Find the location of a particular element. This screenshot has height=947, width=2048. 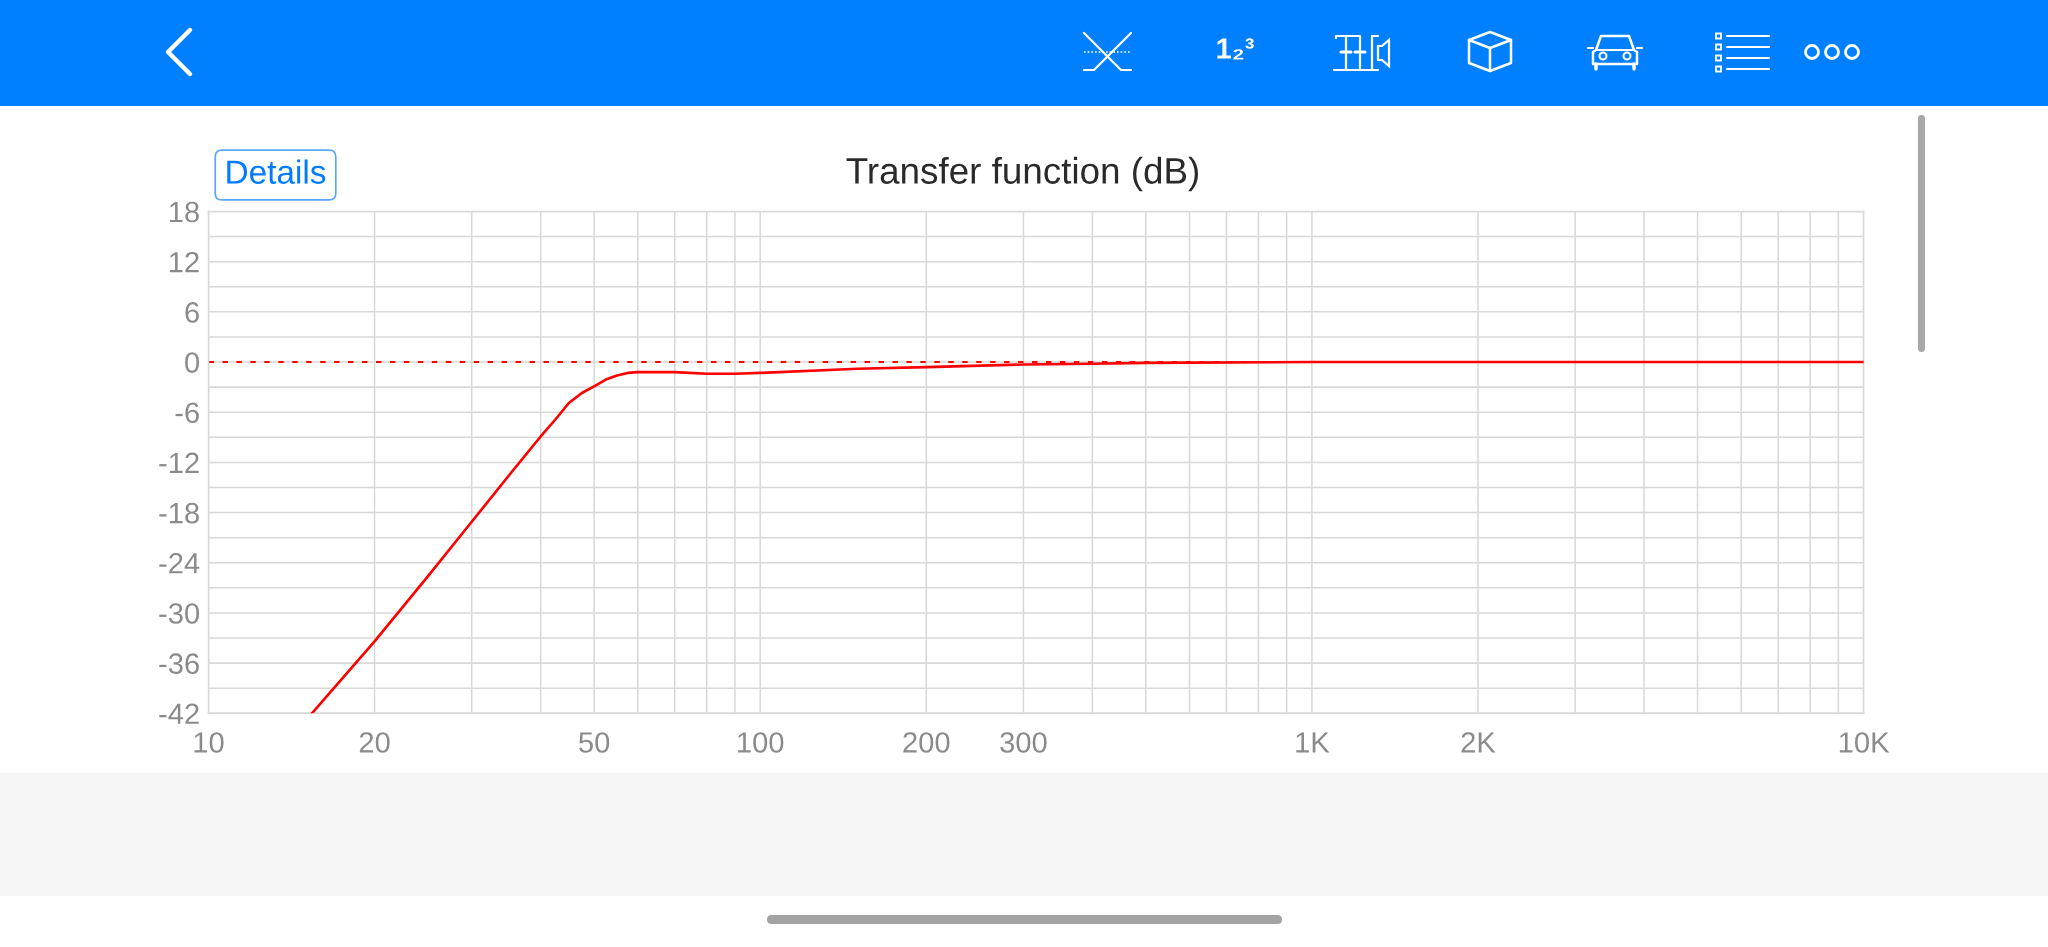

x-tick-label: 100 is located at coordinates (761, 742).